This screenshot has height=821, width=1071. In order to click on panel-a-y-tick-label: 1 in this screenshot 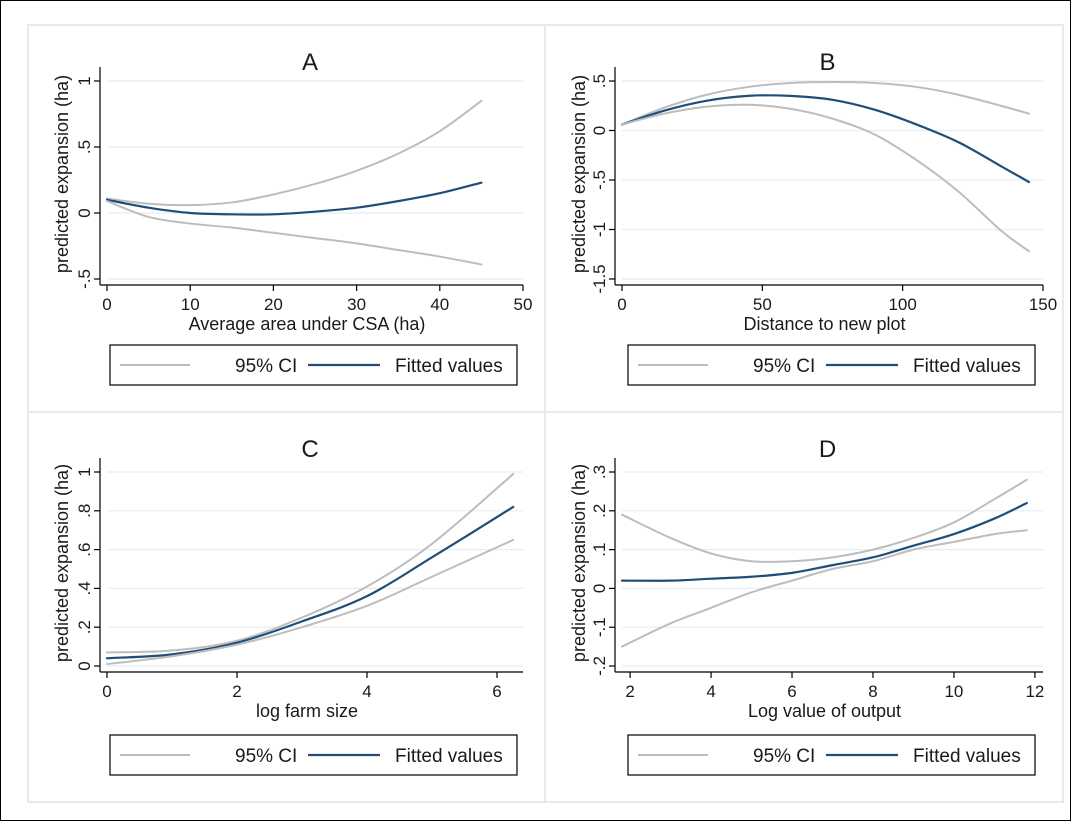, I will do `click(84, 80)`.